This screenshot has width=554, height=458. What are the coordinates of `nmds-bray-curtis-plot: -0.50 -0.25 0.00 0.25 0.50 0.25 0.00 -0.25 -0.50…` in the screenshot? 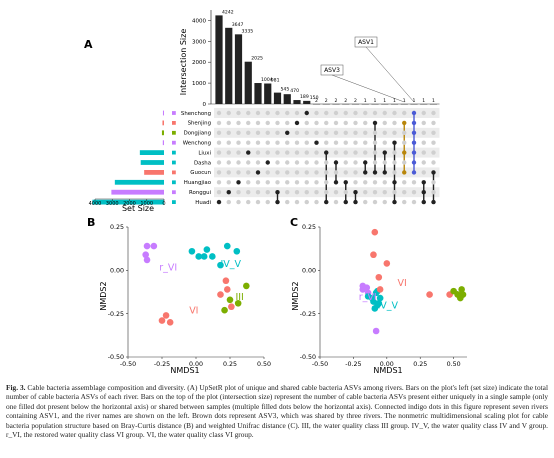 It's located at (189, 296).